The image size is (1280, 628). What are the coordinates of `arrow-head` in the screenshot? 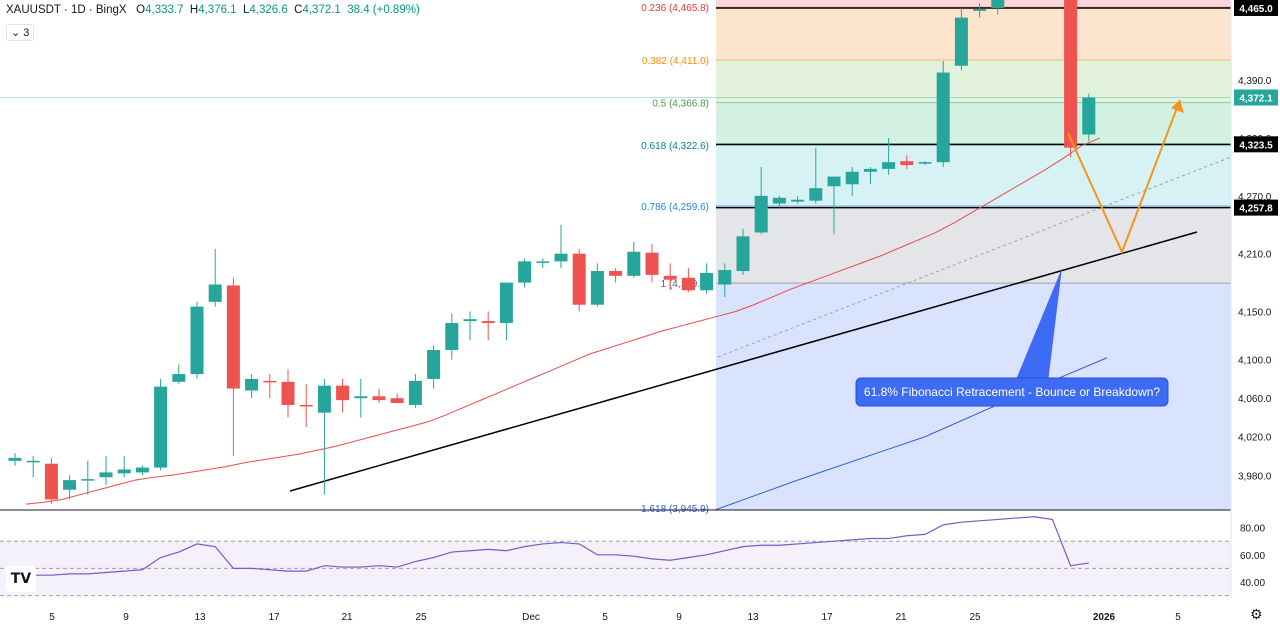 It's located at (1177, 106).